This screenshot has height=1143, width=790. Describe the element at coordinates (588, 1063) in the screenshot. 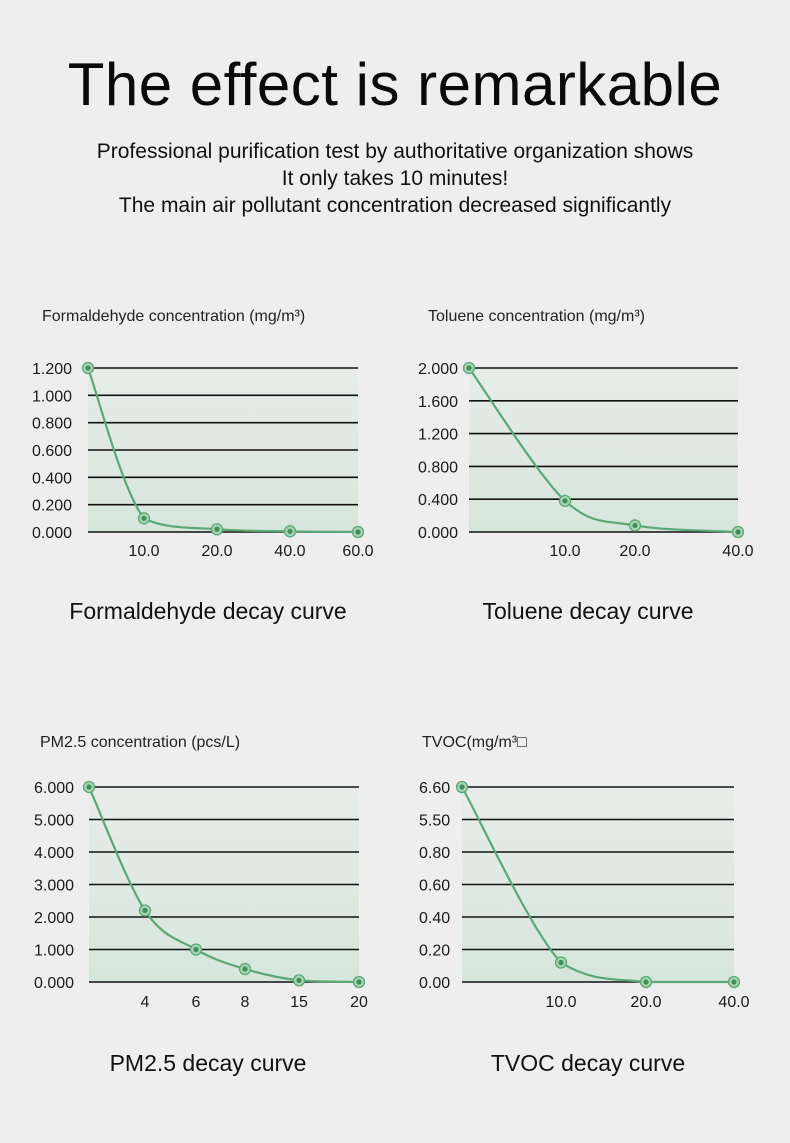

I see `chart-caption: TVOC decay curve` at that location.